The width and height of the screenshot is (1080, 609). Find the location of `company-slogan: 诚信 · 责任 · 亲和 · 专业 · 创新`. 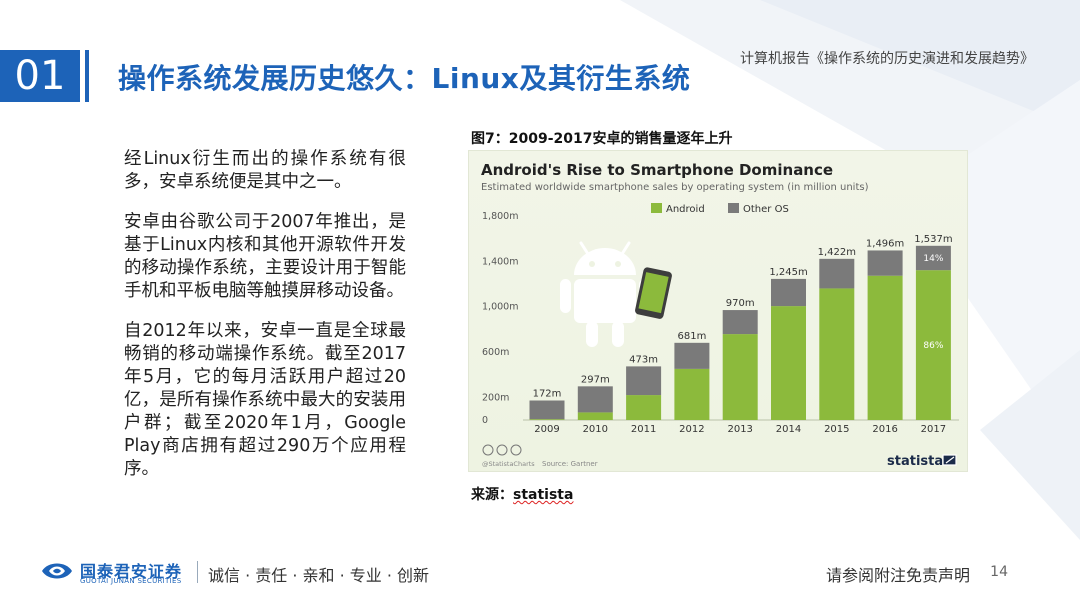

company-slogan: 诚信 · 责任 · 亲和 · 专业 · 创新 is located at coordinates (319, 575).